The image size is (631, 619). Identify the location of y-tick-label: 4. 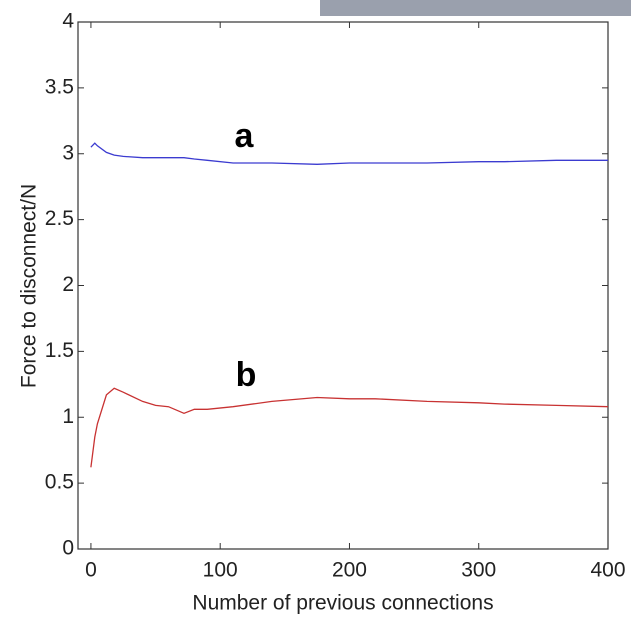
(68, 21).